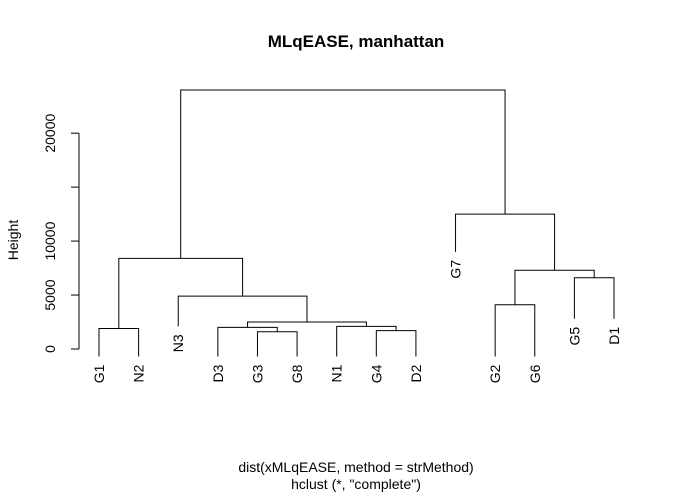  I want to click on y-tick-label: 20000, so click(50, 132).